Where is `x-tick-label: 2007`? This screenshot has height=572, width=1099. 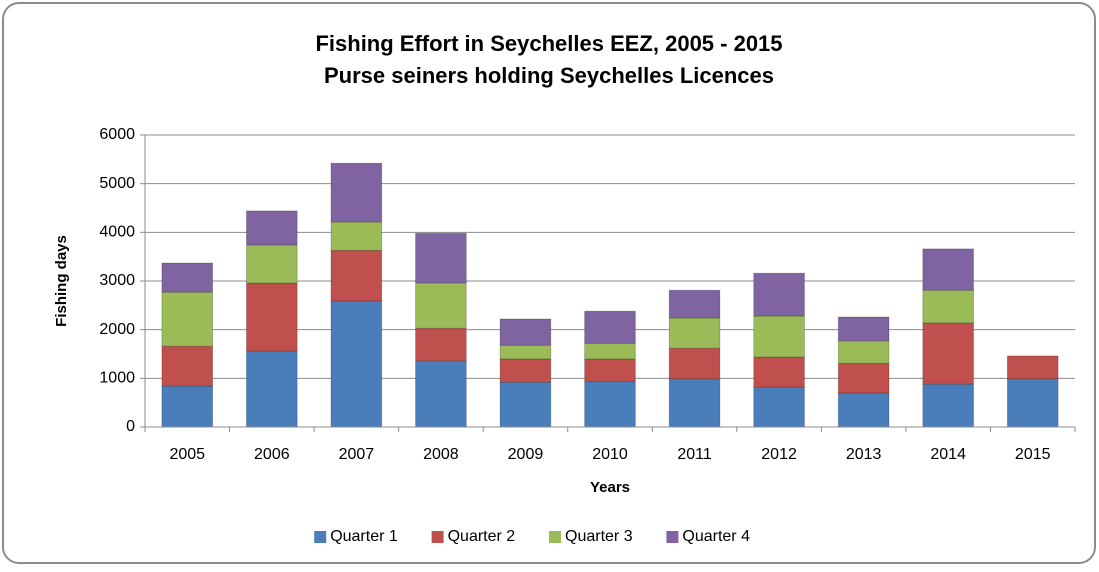
x-tick-label: 2007 is located at coordinates (357, 454).